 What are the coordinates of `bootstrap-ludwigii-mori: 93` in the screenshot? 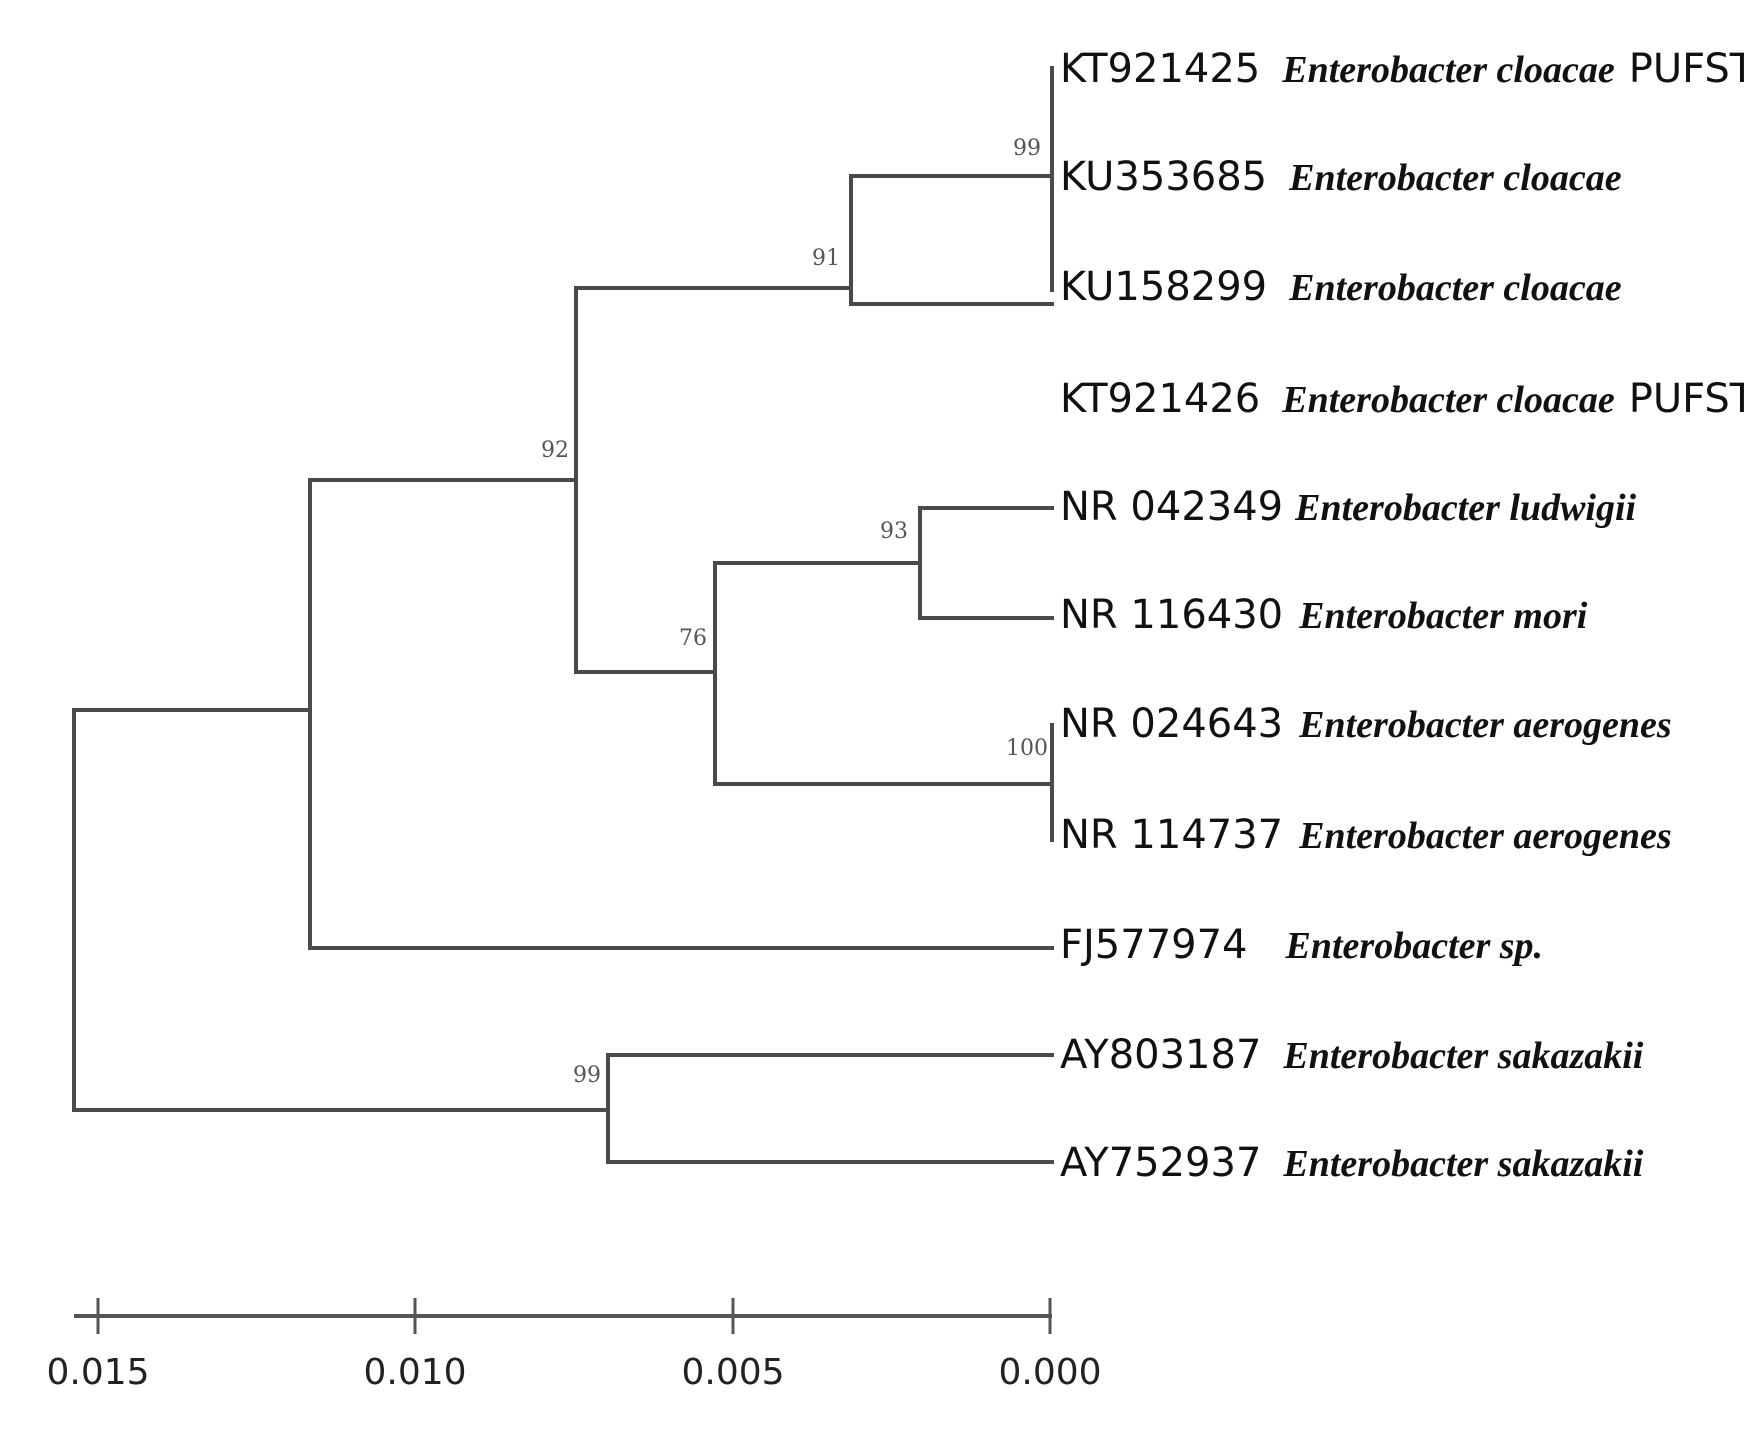 It's located at (894, 531).